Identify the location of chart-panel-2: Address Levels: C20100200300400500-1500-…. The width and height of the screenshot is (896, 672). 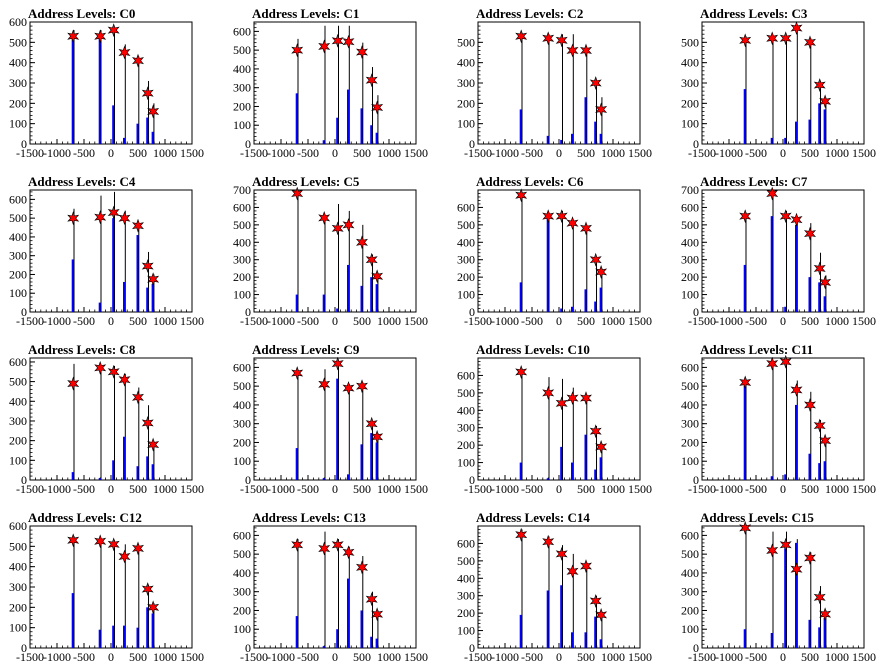
(554, 83).